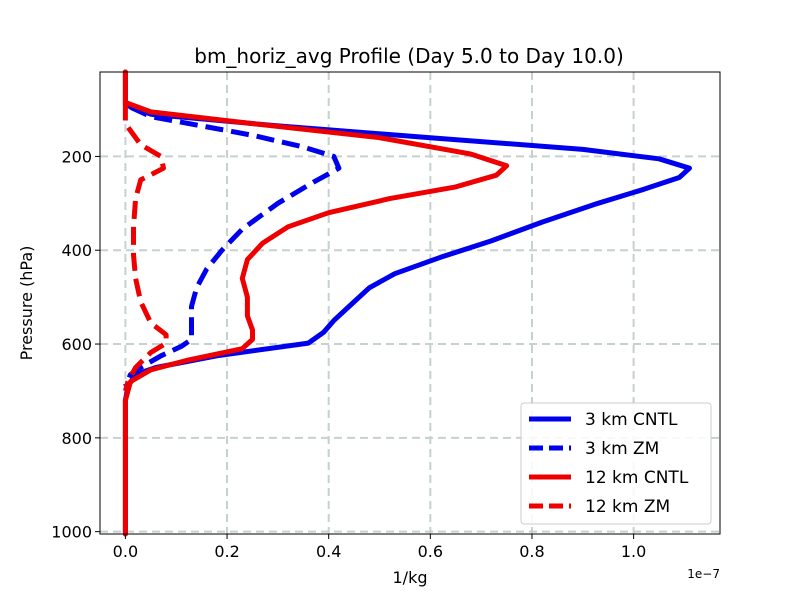 Image resolution: width=800 pixels, height=600 pixels. I want to click on y-tick-label: 400, so click(76, 250).